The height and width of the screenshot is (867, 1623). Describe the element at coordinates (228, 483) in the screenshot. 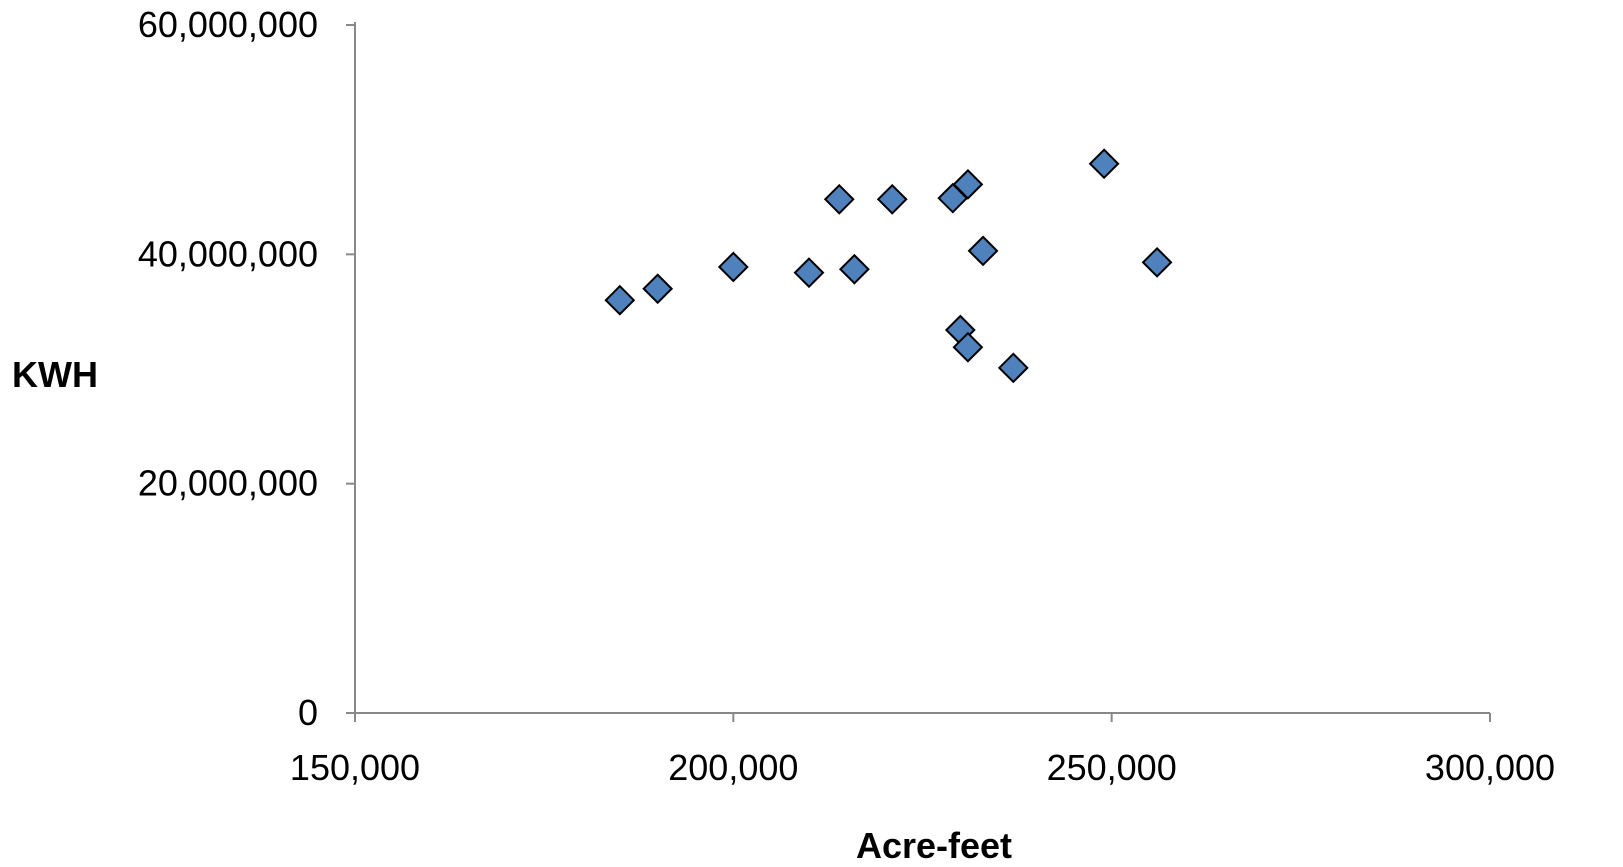

I see `y-tick-label: 20,000,000` at that location.